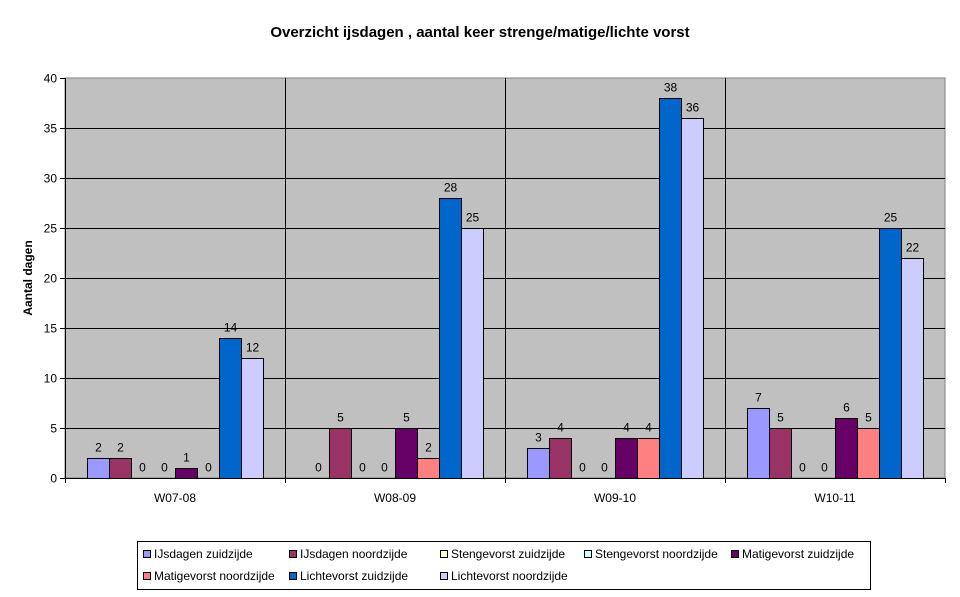 The width and height of the screenshot is (960, 597). I want to click on data-label: 3, so click(538, 438).